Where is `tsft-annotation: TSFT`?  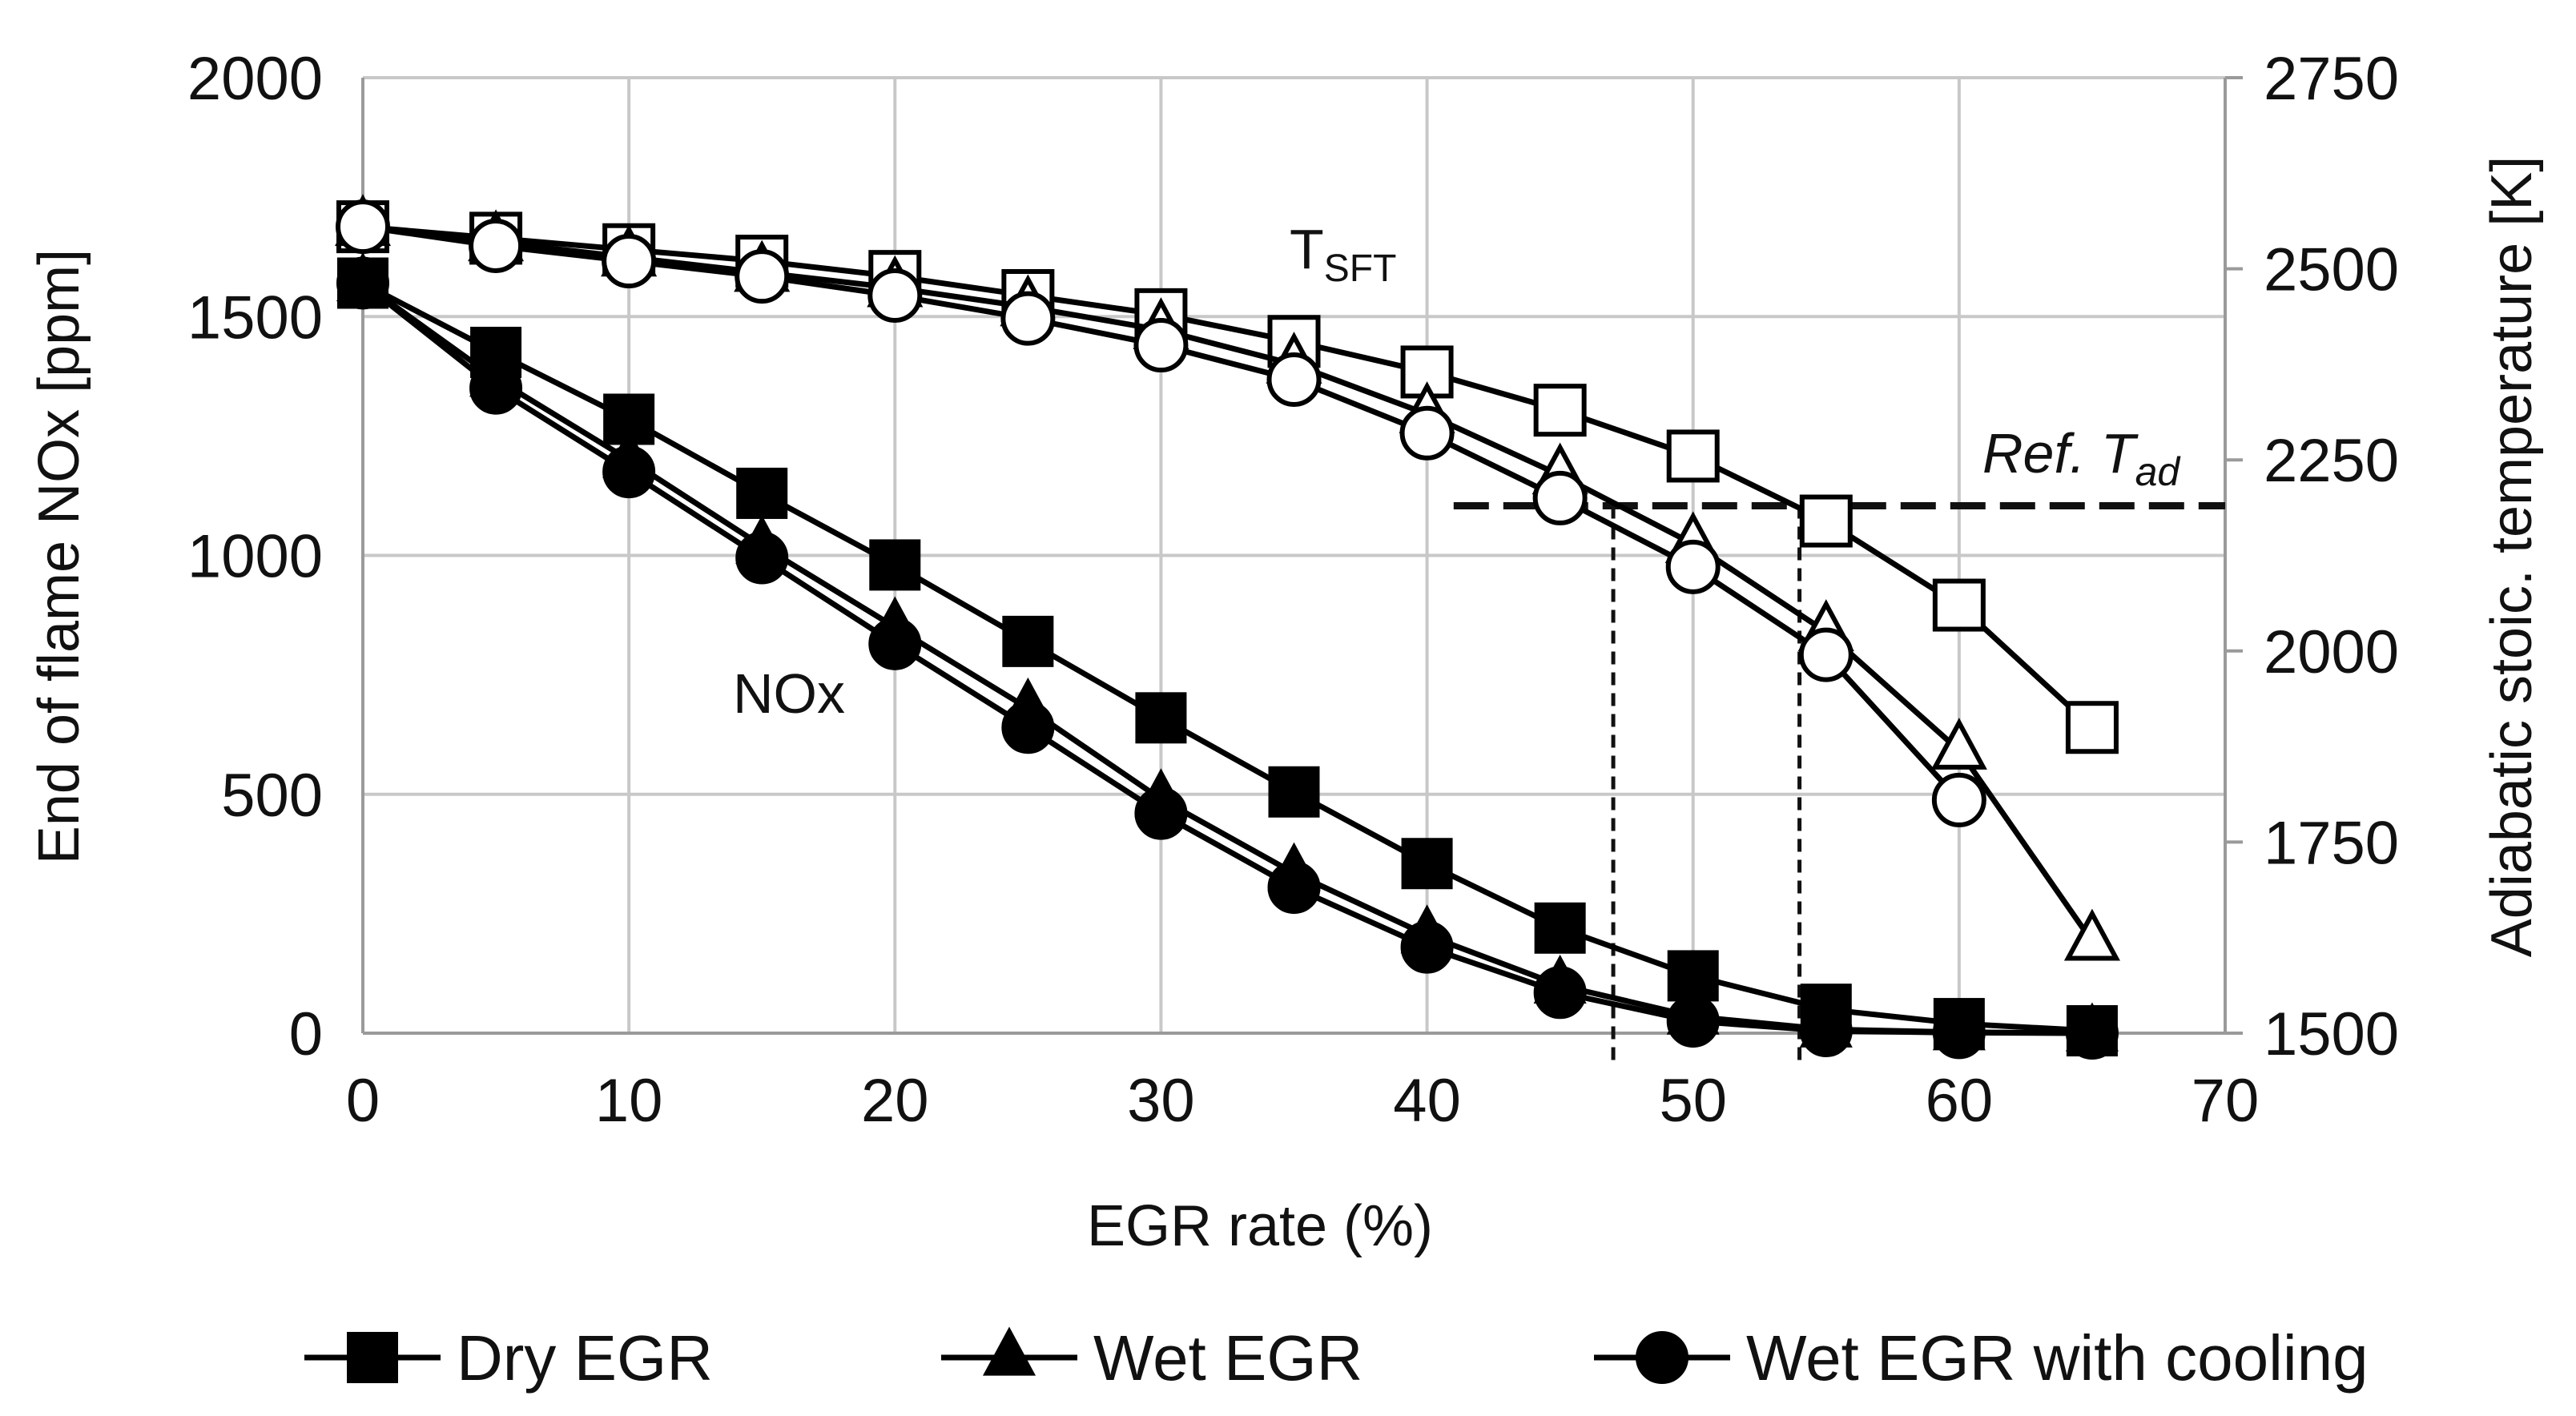 tsft-annotation: TSFT is located at coordinates (1343, 254).